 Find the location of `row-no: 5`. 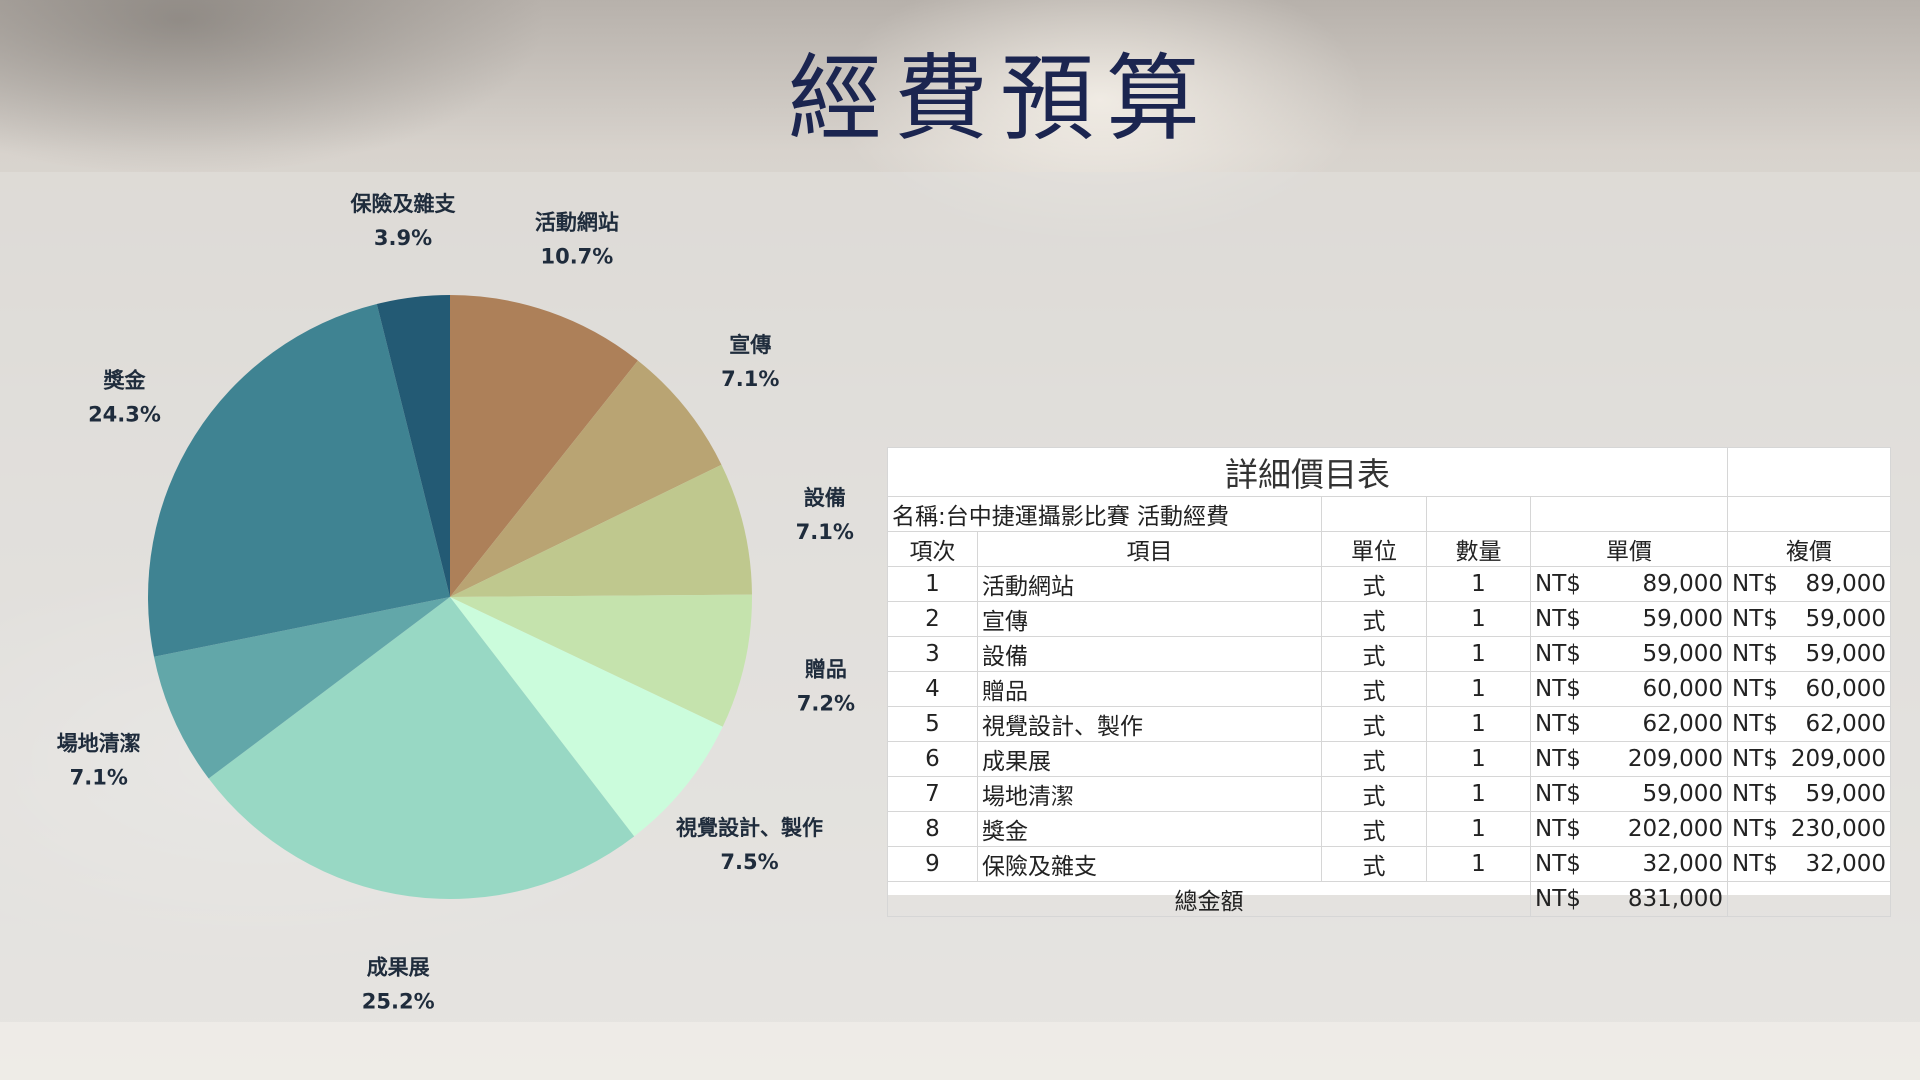

row-no: 5 is located at coordinates (932, 724).